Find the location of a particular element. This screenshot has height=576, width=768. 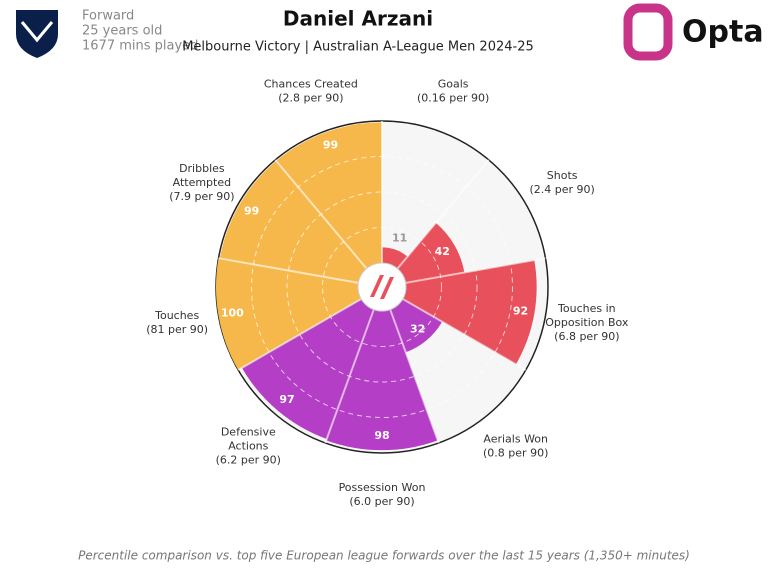

category-label: Touches is located at coordinates (176, 315).